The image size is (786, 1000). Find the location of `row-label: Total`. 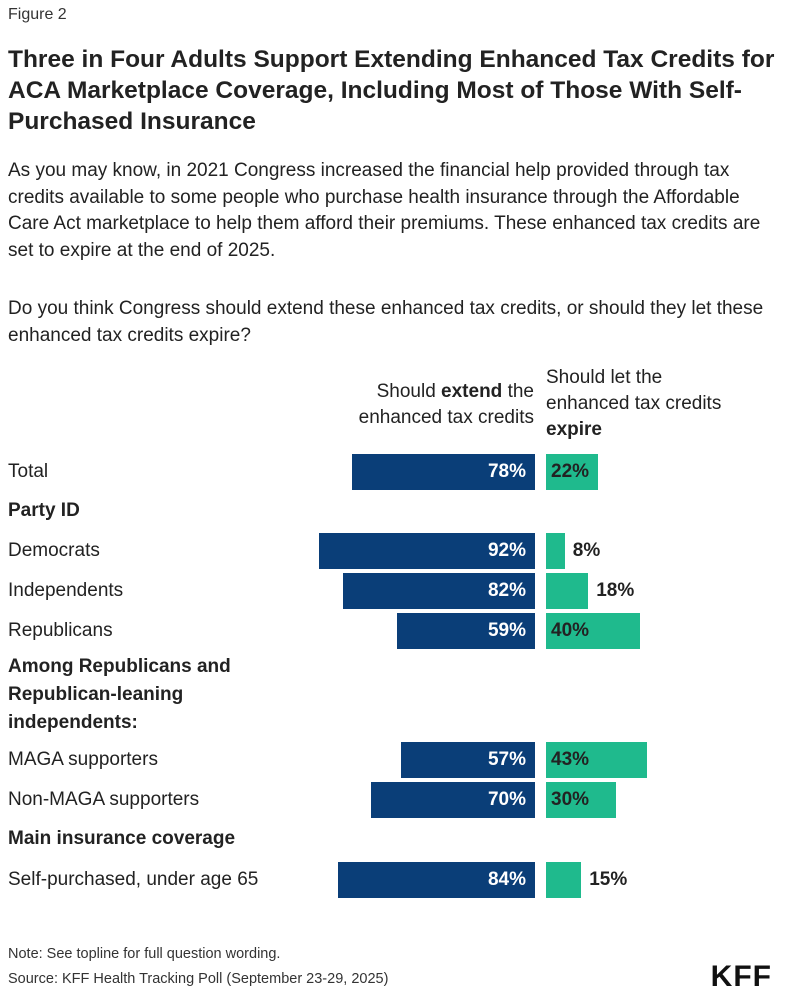

row-label: Total is located at coordinates (28, 471).